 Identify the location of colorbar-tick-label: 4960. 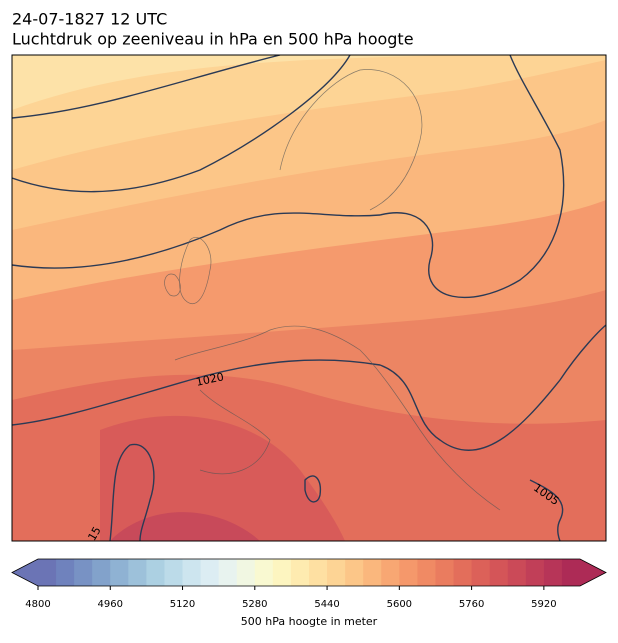
(110, 604).